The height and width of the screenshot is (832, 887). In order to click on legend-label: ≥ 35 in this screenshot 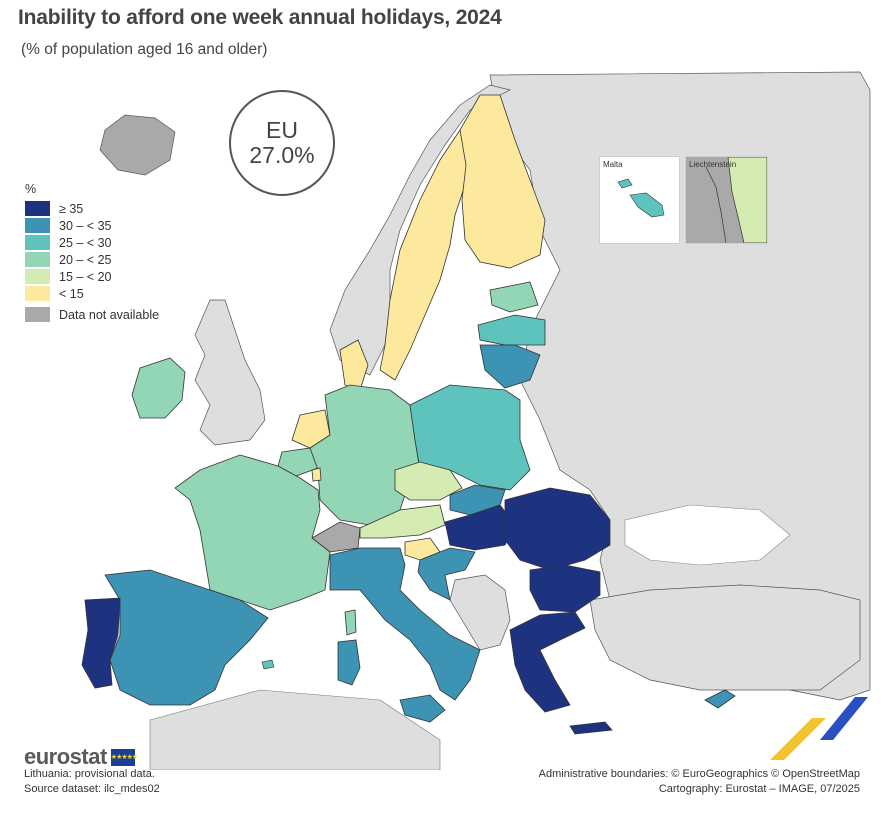, I will do `click(71, 208)`.